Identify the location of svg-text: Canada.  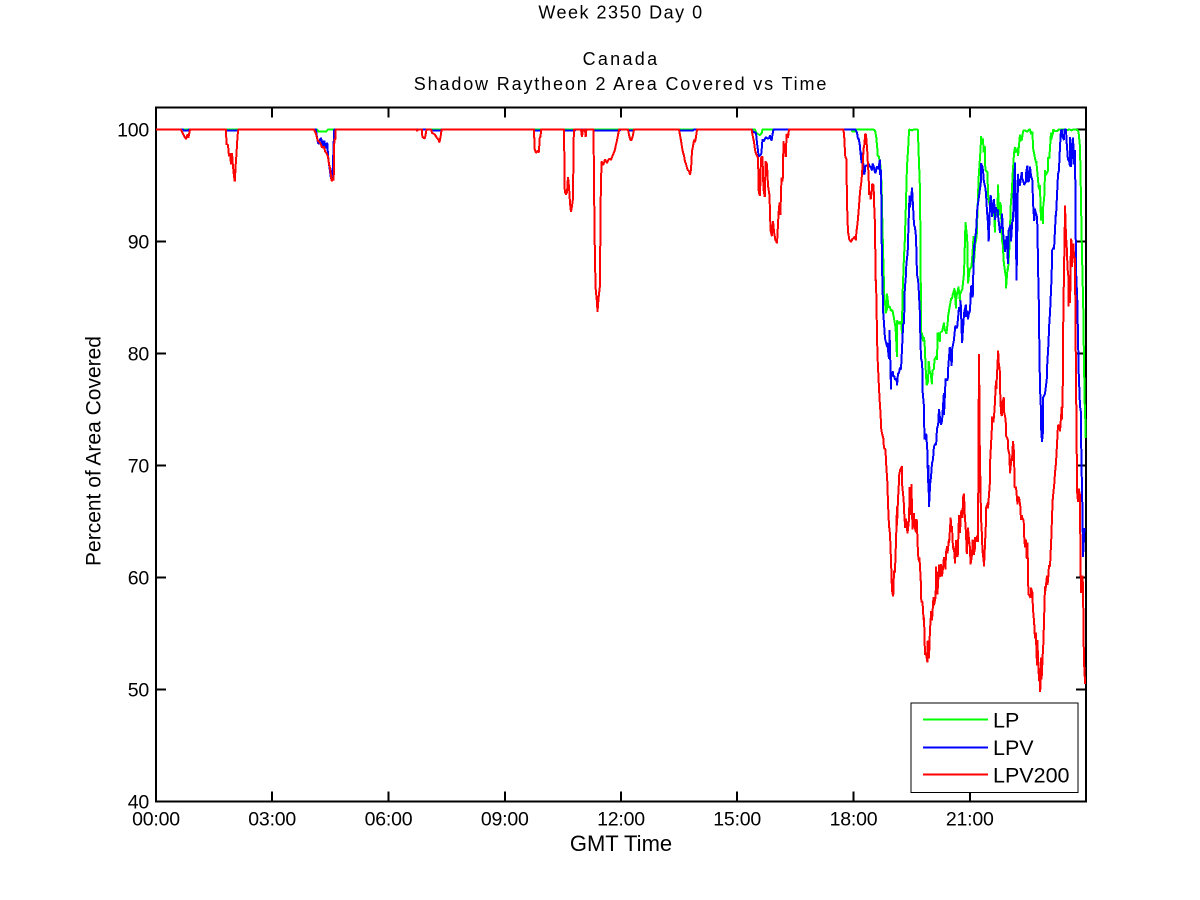
(621, 59).